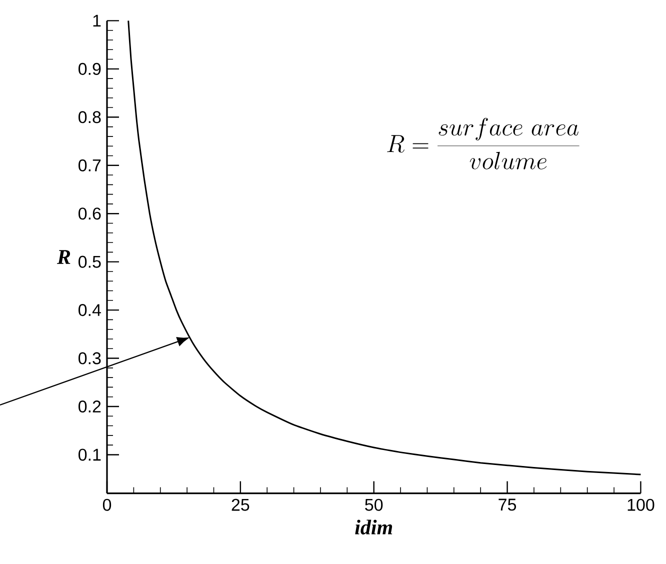  I want to click on x-tick-label: 50, so click(374, 504).